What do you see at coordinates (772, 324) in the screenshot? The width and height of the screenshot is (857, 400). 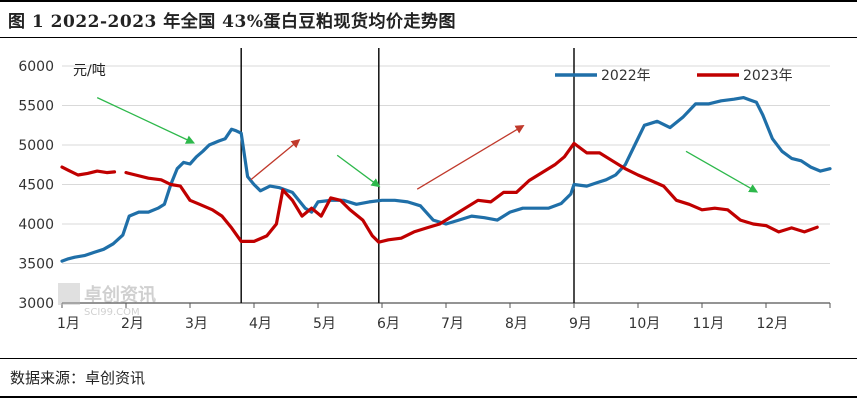 I see `x-tick-label: 12月` at bounding box center [772, 324].